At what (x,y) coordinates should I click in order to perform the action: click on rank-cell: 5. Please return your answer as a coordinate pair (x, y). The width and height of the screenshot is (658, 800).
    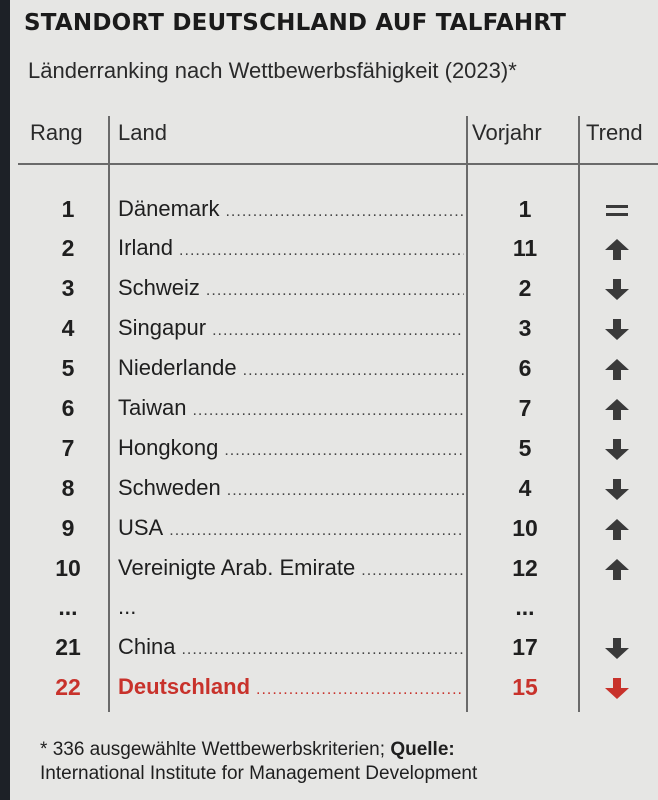
    Looking at the image, I should click on (68, 368).